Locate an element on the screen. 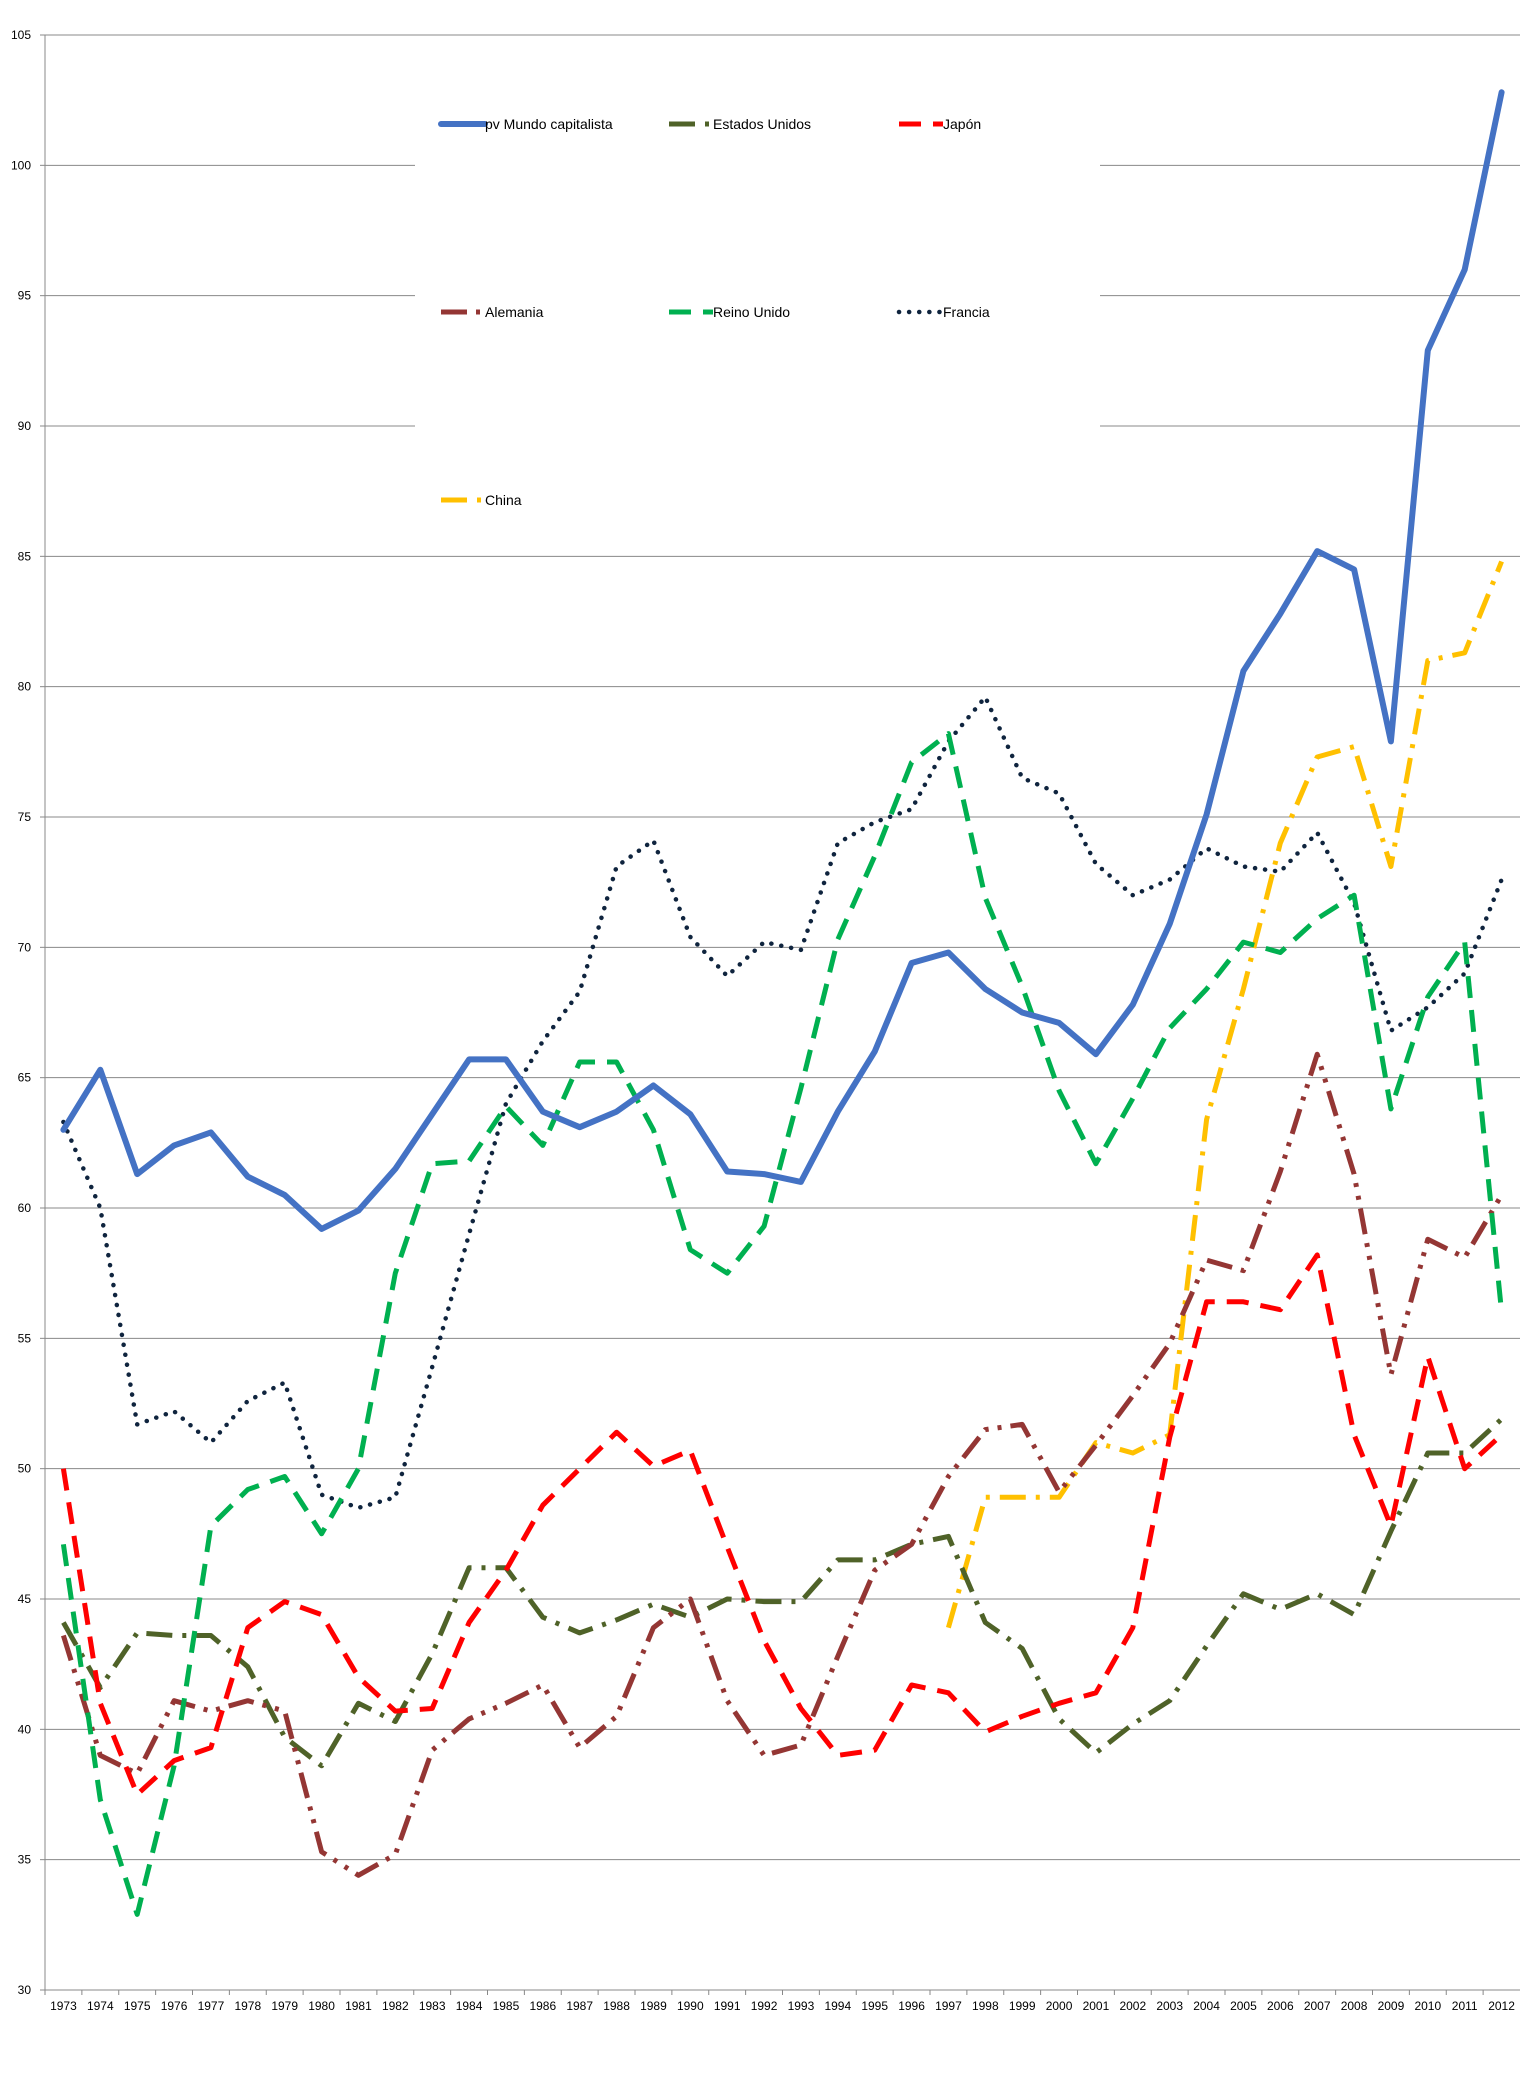  y-tick-label-105: 105 is located at coordinates (21, 35).